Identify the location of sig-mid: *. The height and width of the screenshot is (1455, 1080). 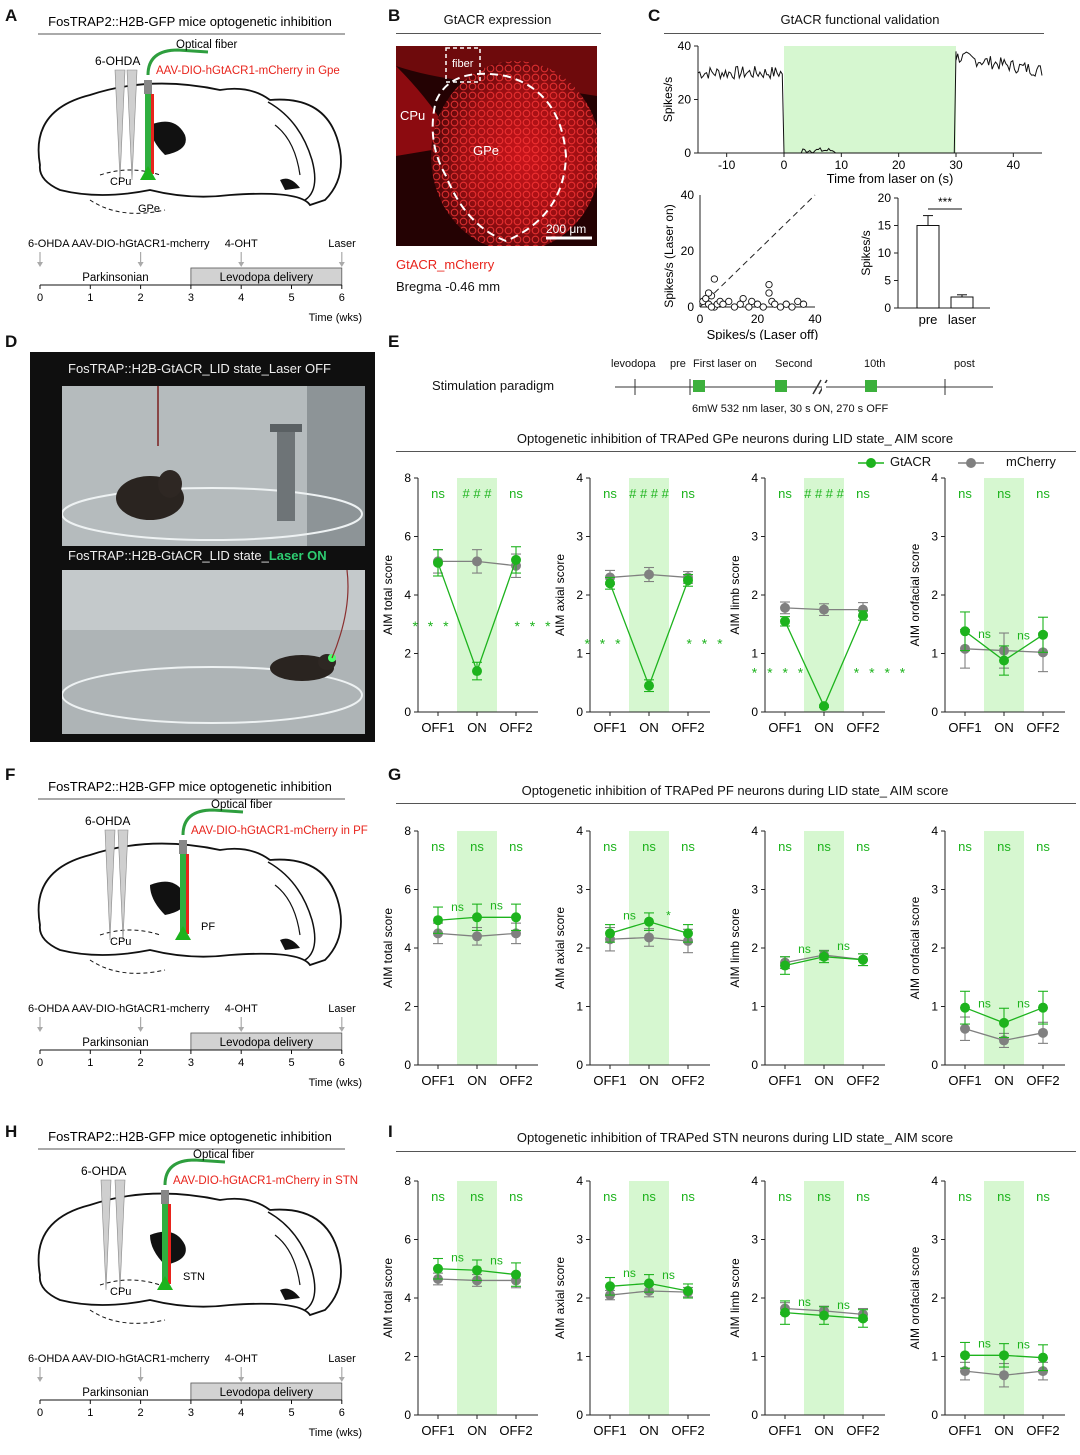
(668, 916).